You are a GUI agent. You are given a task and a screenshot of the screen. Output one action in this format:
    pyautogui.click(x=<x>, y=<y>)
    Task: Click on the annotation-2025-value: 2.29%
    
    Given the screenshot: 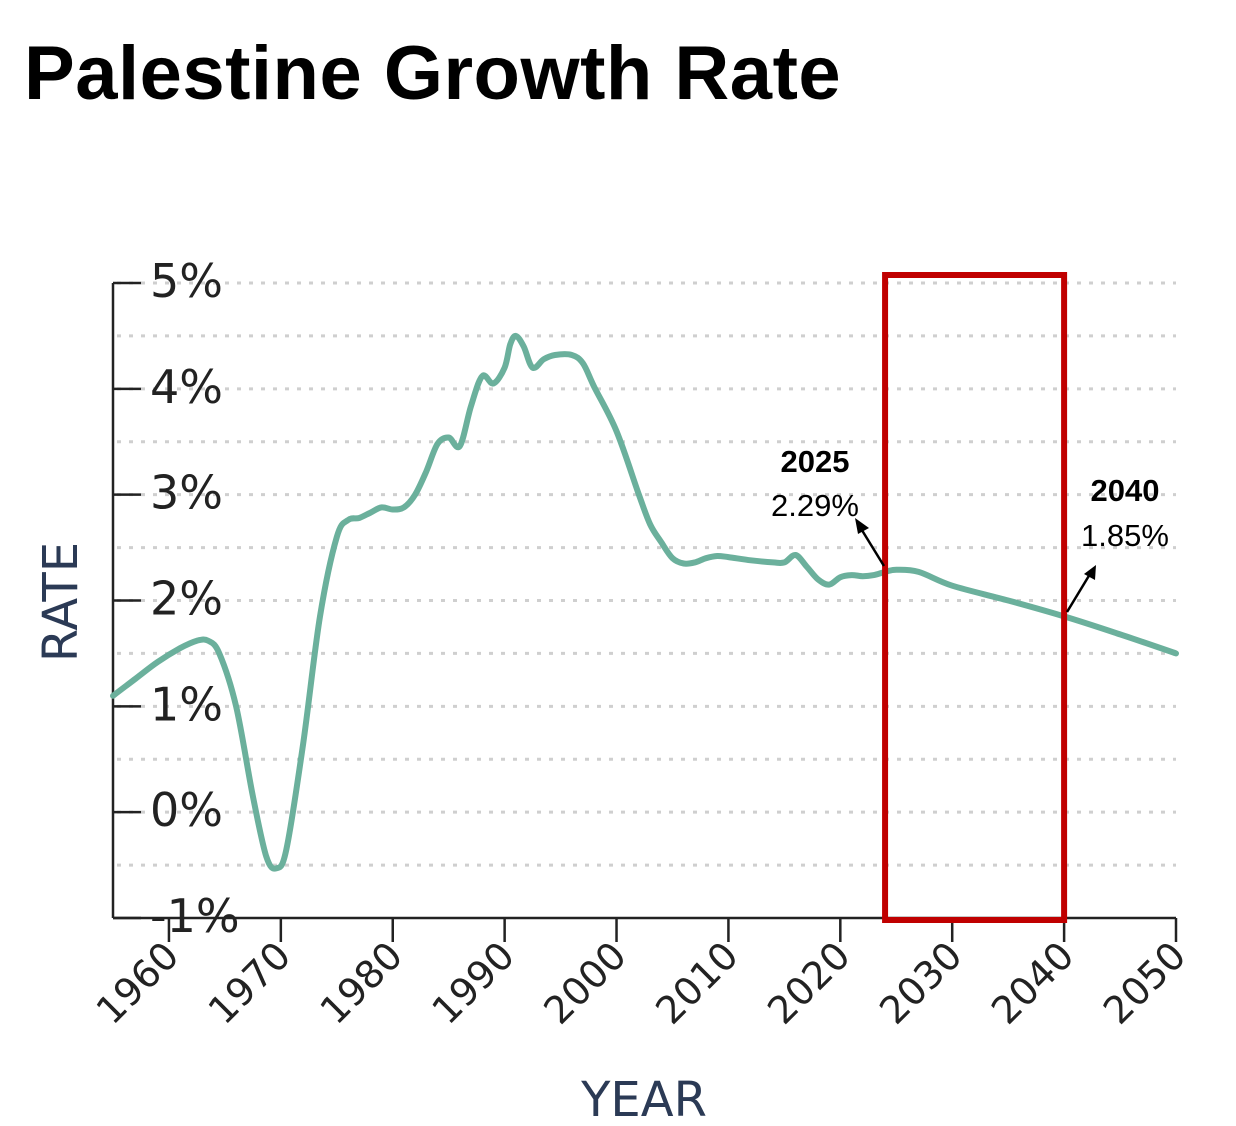 What is the action you would take?
    pyautogui.click(x=815, y=505)
    